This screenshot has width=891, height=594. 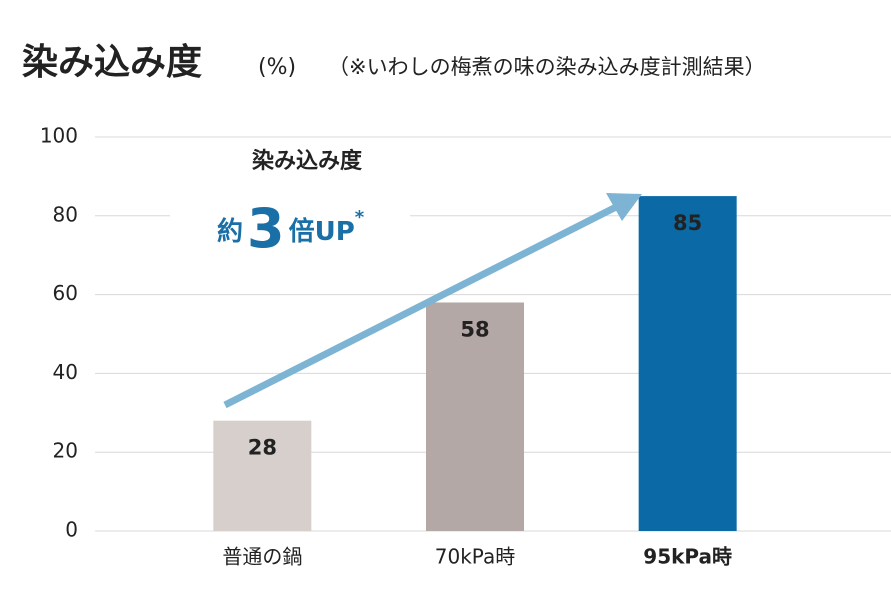 I want to click on y-tick-label: 100, so click(x=59, y=136).